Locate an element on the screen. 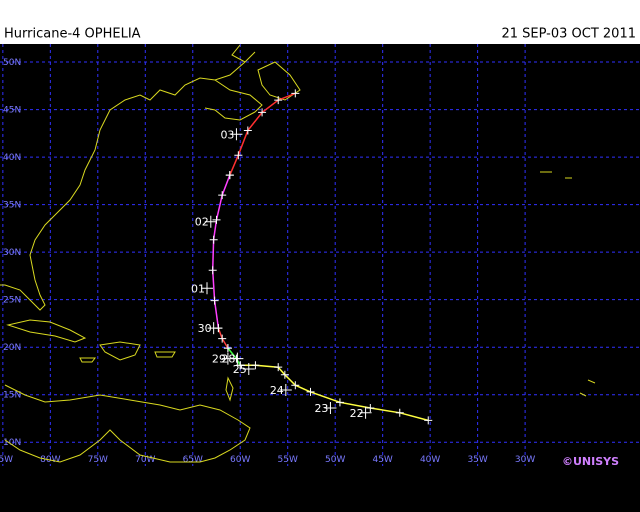  latitude-label: 25N is located at coordinates (12, 301).